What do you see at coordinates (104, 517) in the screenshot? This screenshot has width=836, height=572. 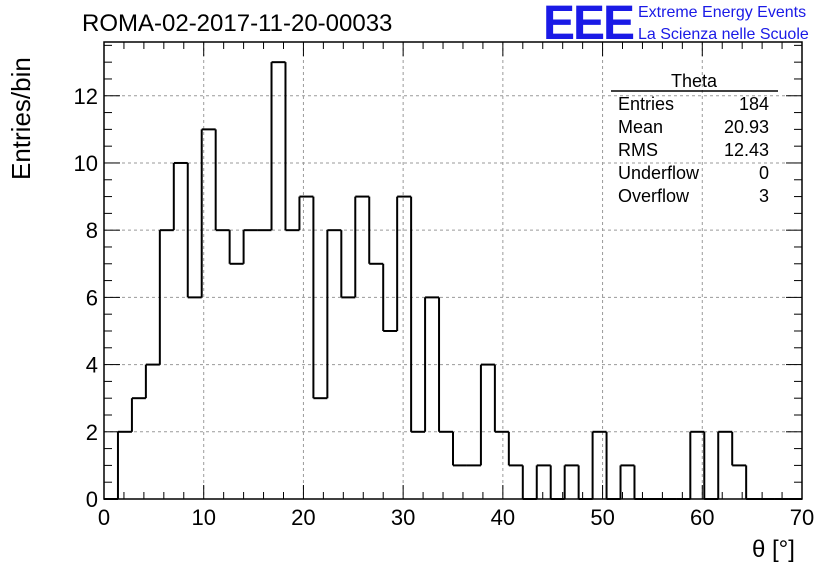 I see `x-tick-label: 0` at bounding box center [104, 517].